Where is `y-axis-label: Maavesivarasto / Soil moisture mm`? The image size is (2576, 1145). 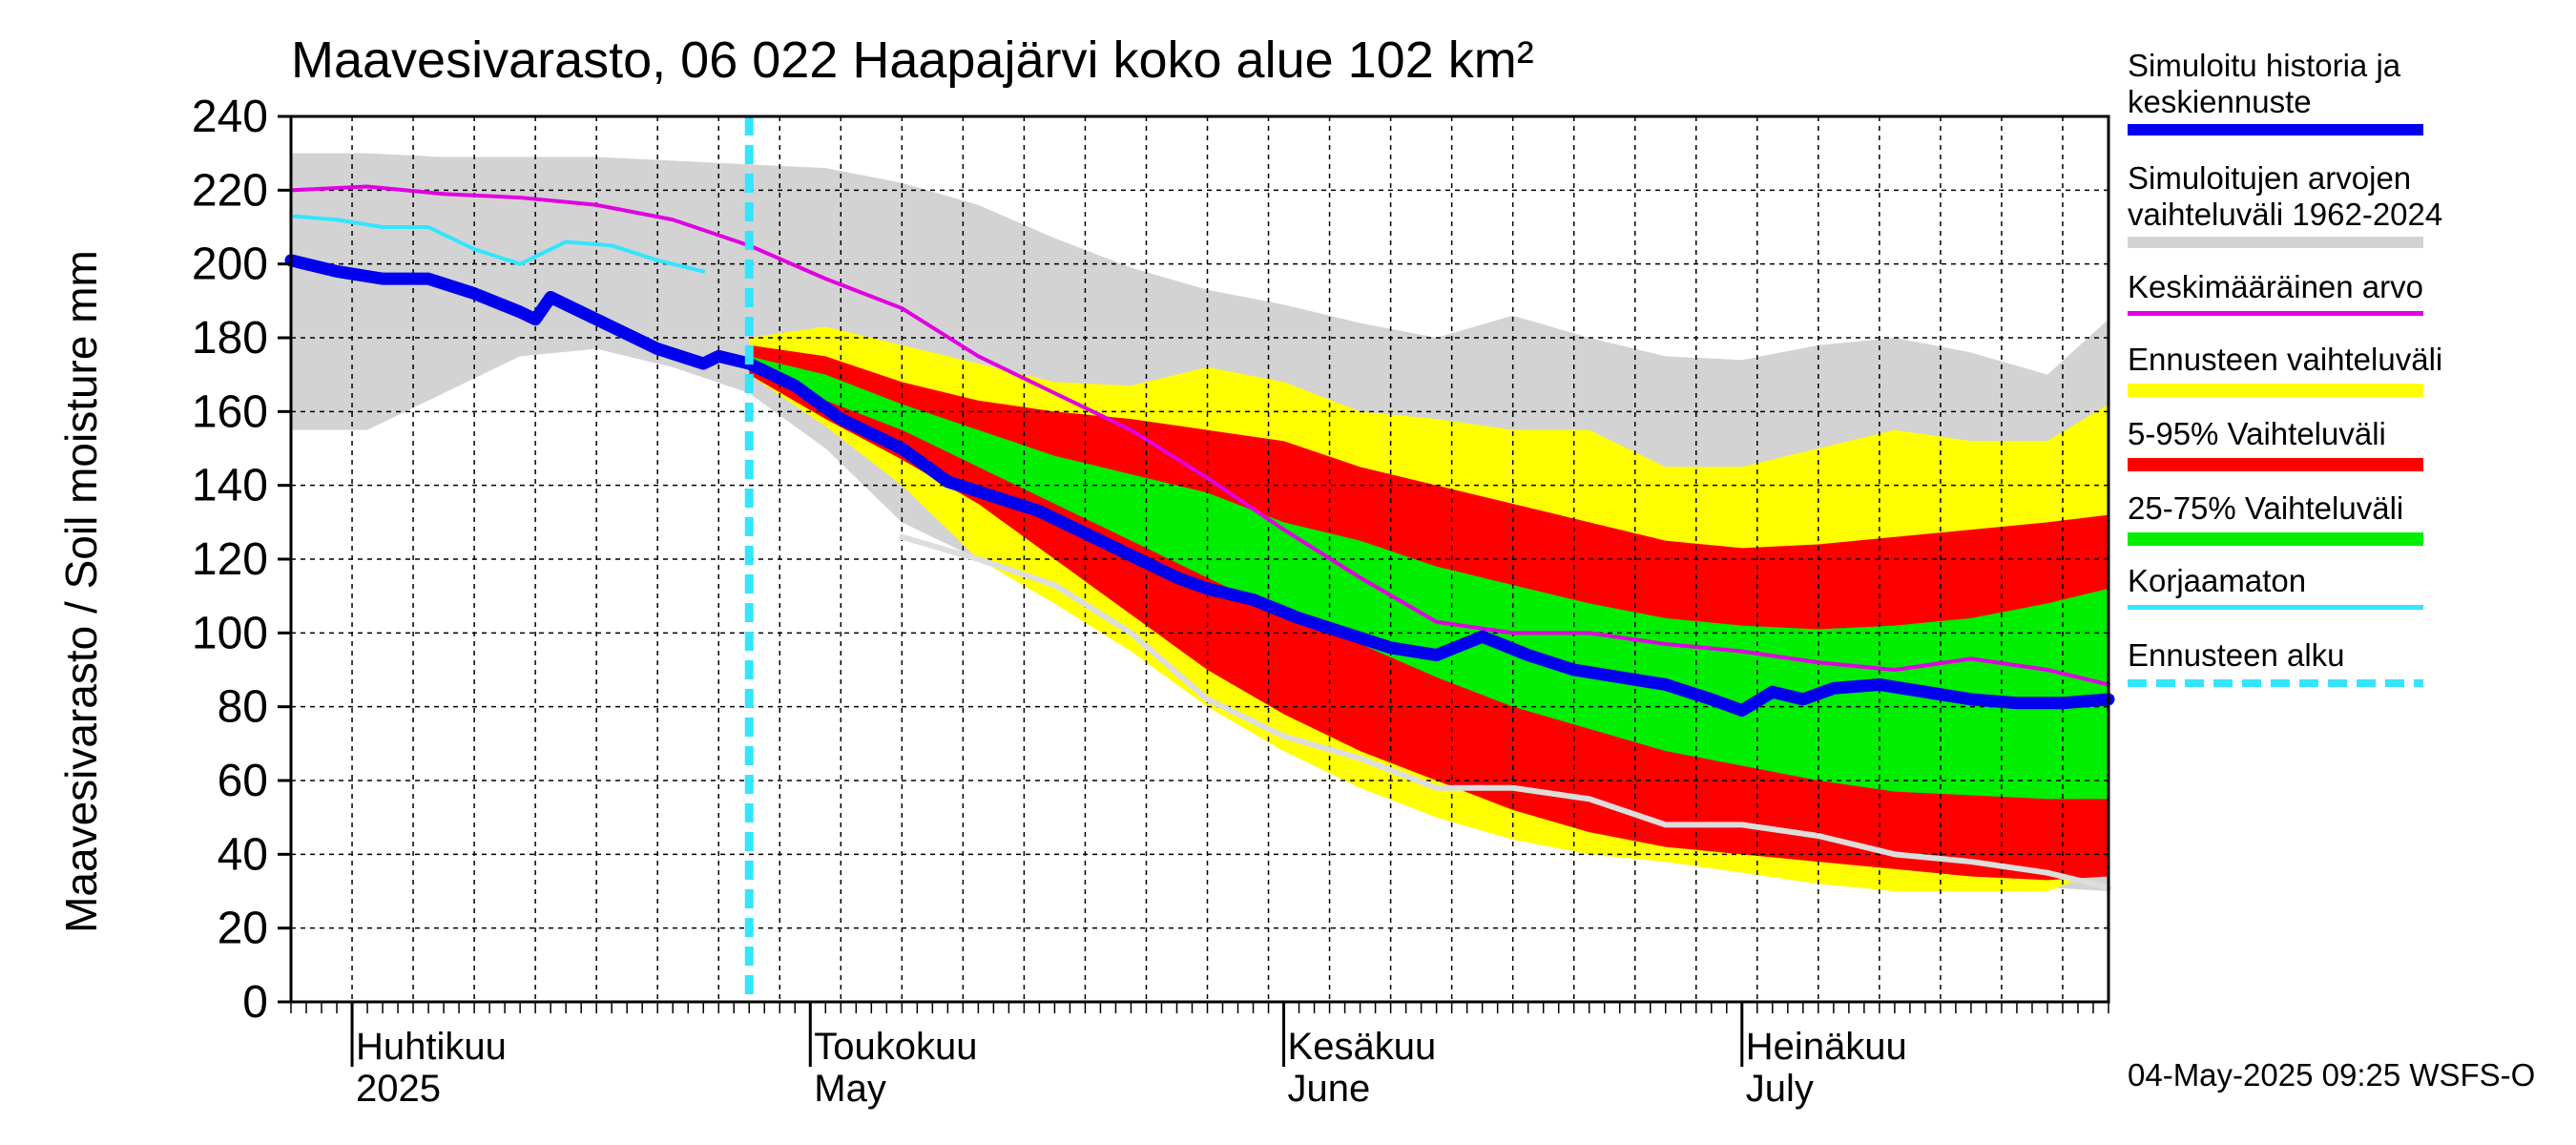 y-axis-label: Maavesivarasto / Soil moisture mm is located at coordinates (81, 591).